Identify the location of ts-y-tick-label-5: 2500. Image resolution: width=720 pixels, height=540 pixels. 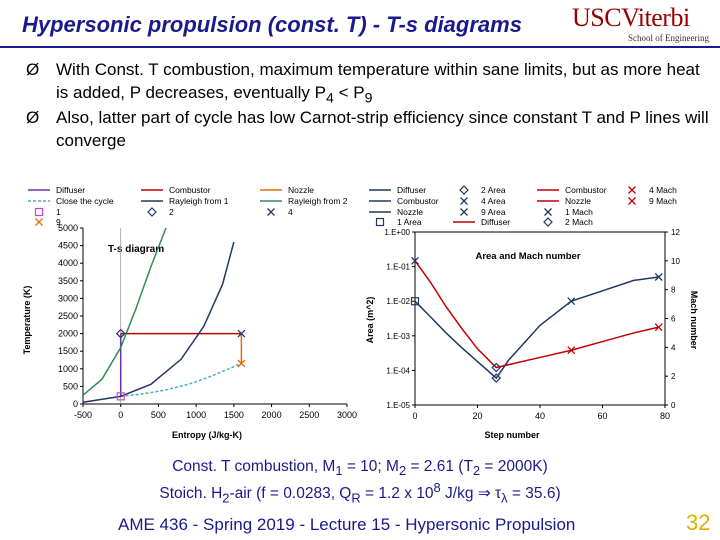
(68, 316).